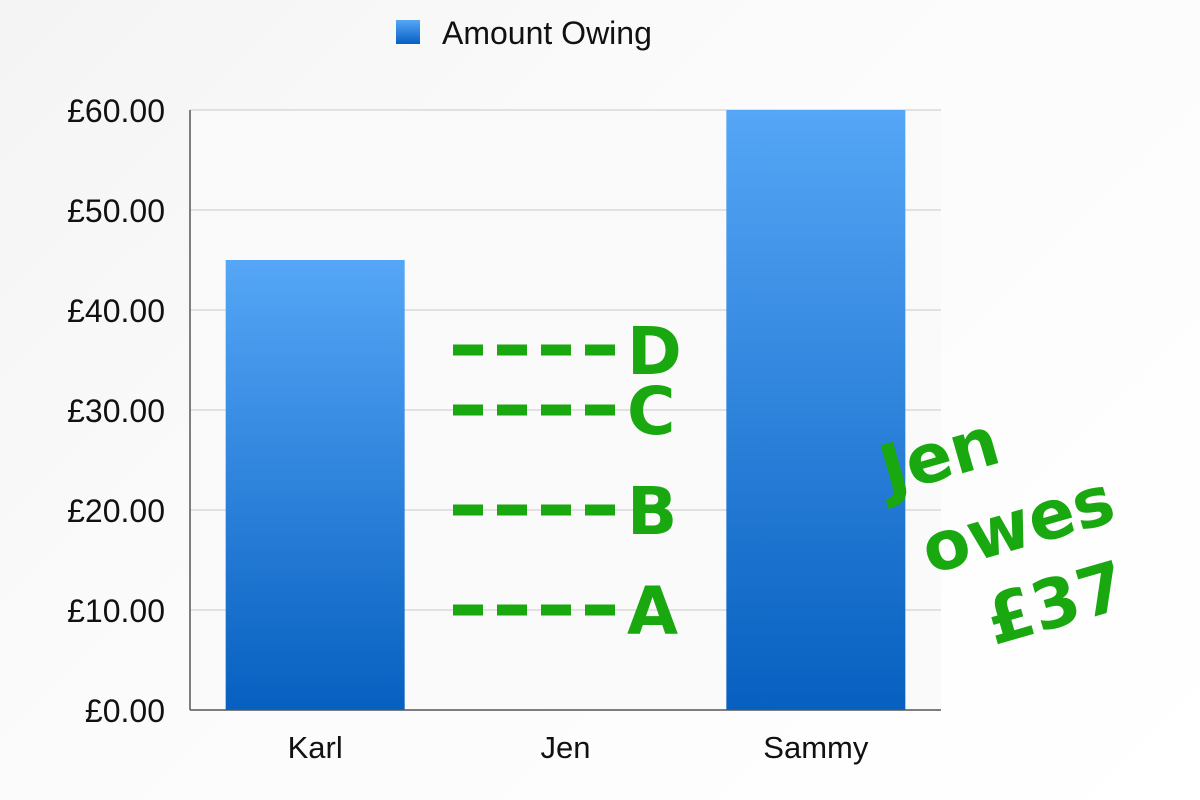 This screenshot has height=800, width=1200. I want to click on y-tick-label: £20.00, so click(116, 511).